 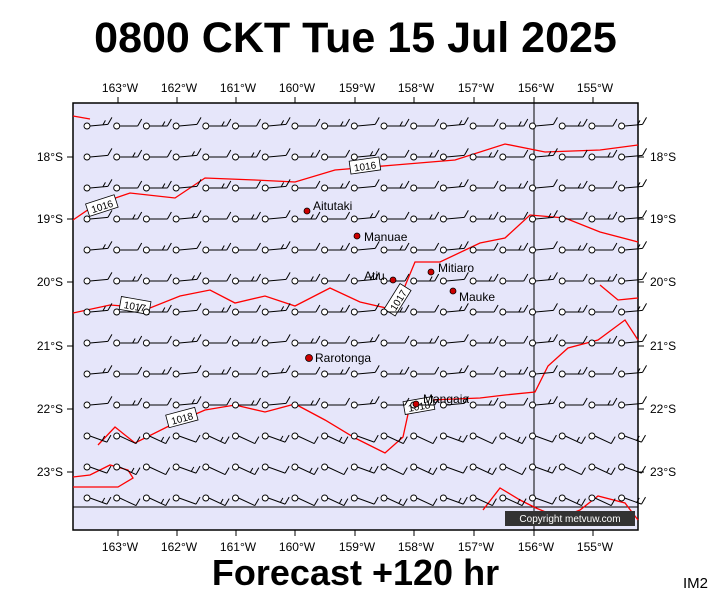 I want to click on lon-label: 162°W, so click(x=179, y=547).